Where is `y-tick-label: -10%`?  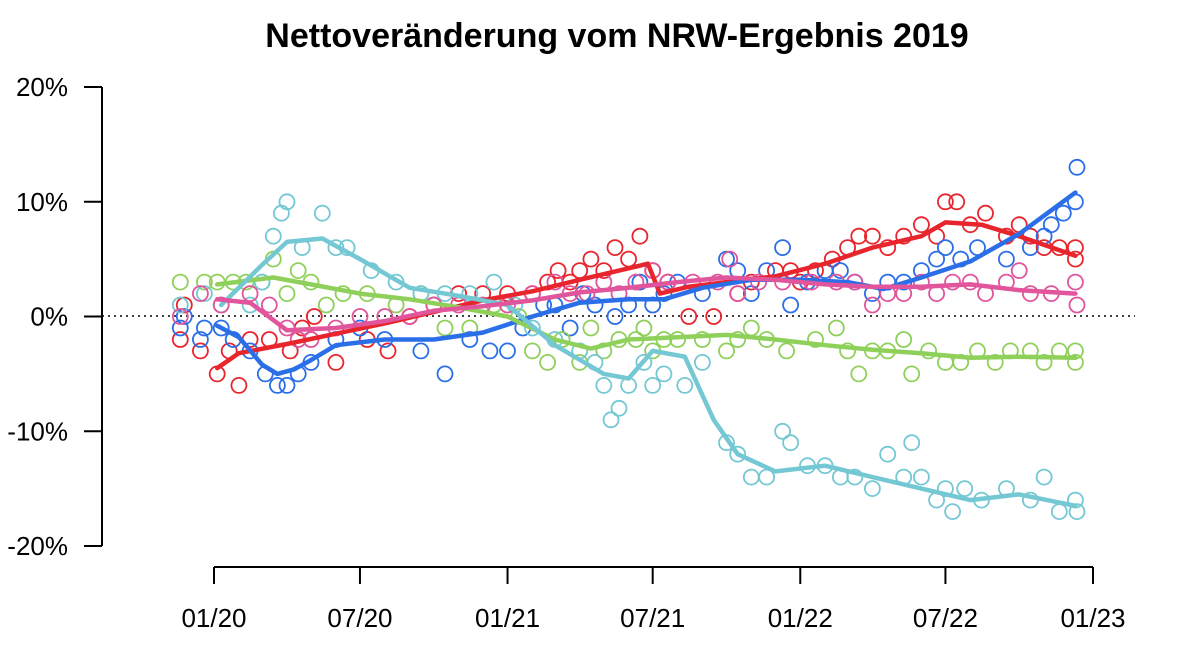
y-tick-label: -10% is located at coordinates (37, 431).